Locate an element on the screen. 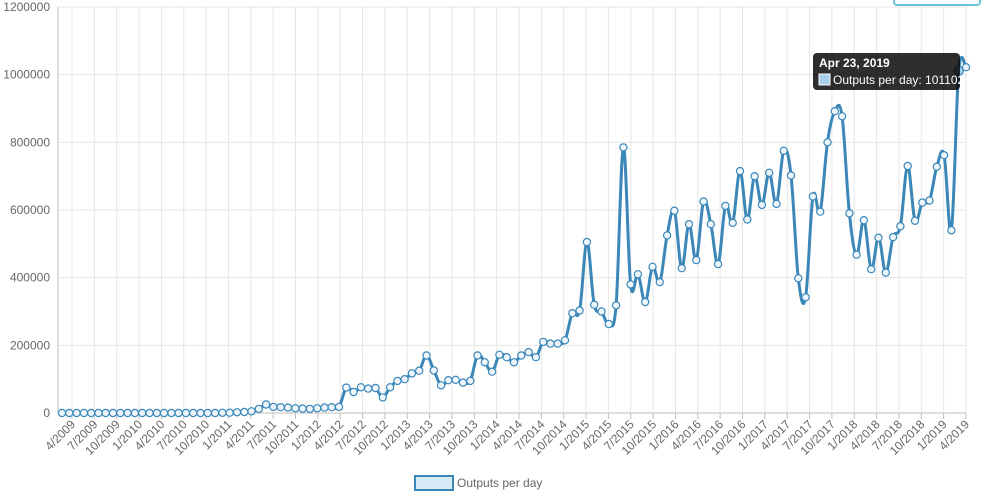  top-right-button is located at coordinates (937, 3).